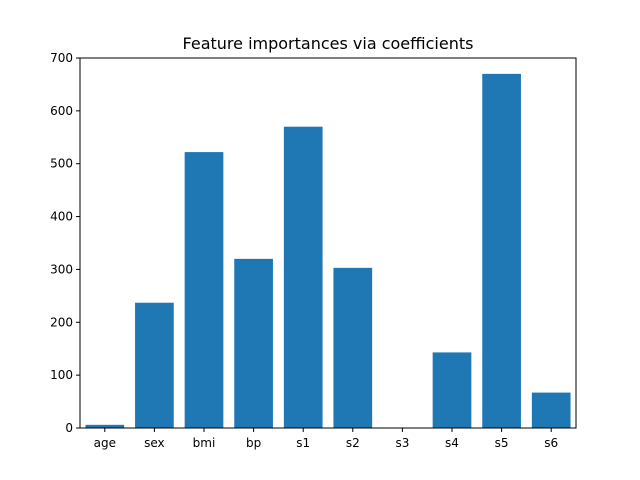 Image resolution: width=640 pixels, height=480 pixels. I want to click on x-axis: age sex bmi bp s1 s2 s3 s4 s5 s6, so click(326, 439).